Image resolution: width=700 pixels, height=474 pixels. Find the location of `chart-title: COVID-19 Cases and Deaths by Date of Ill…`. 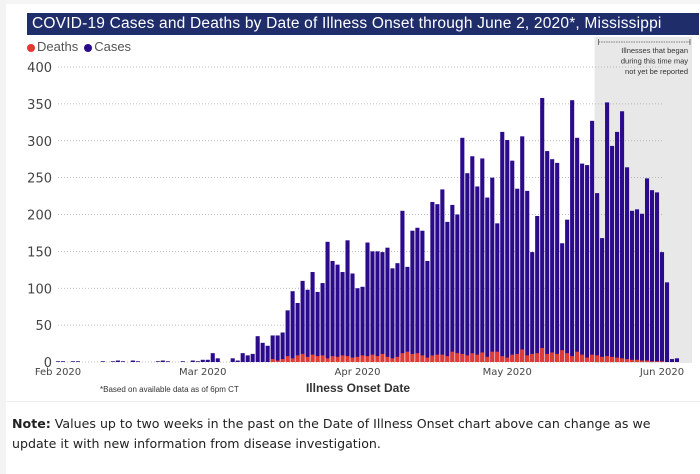

chart-title: COVID-19 Cases and Deaths by Date of Ill… is located at coordinates (363, 24).